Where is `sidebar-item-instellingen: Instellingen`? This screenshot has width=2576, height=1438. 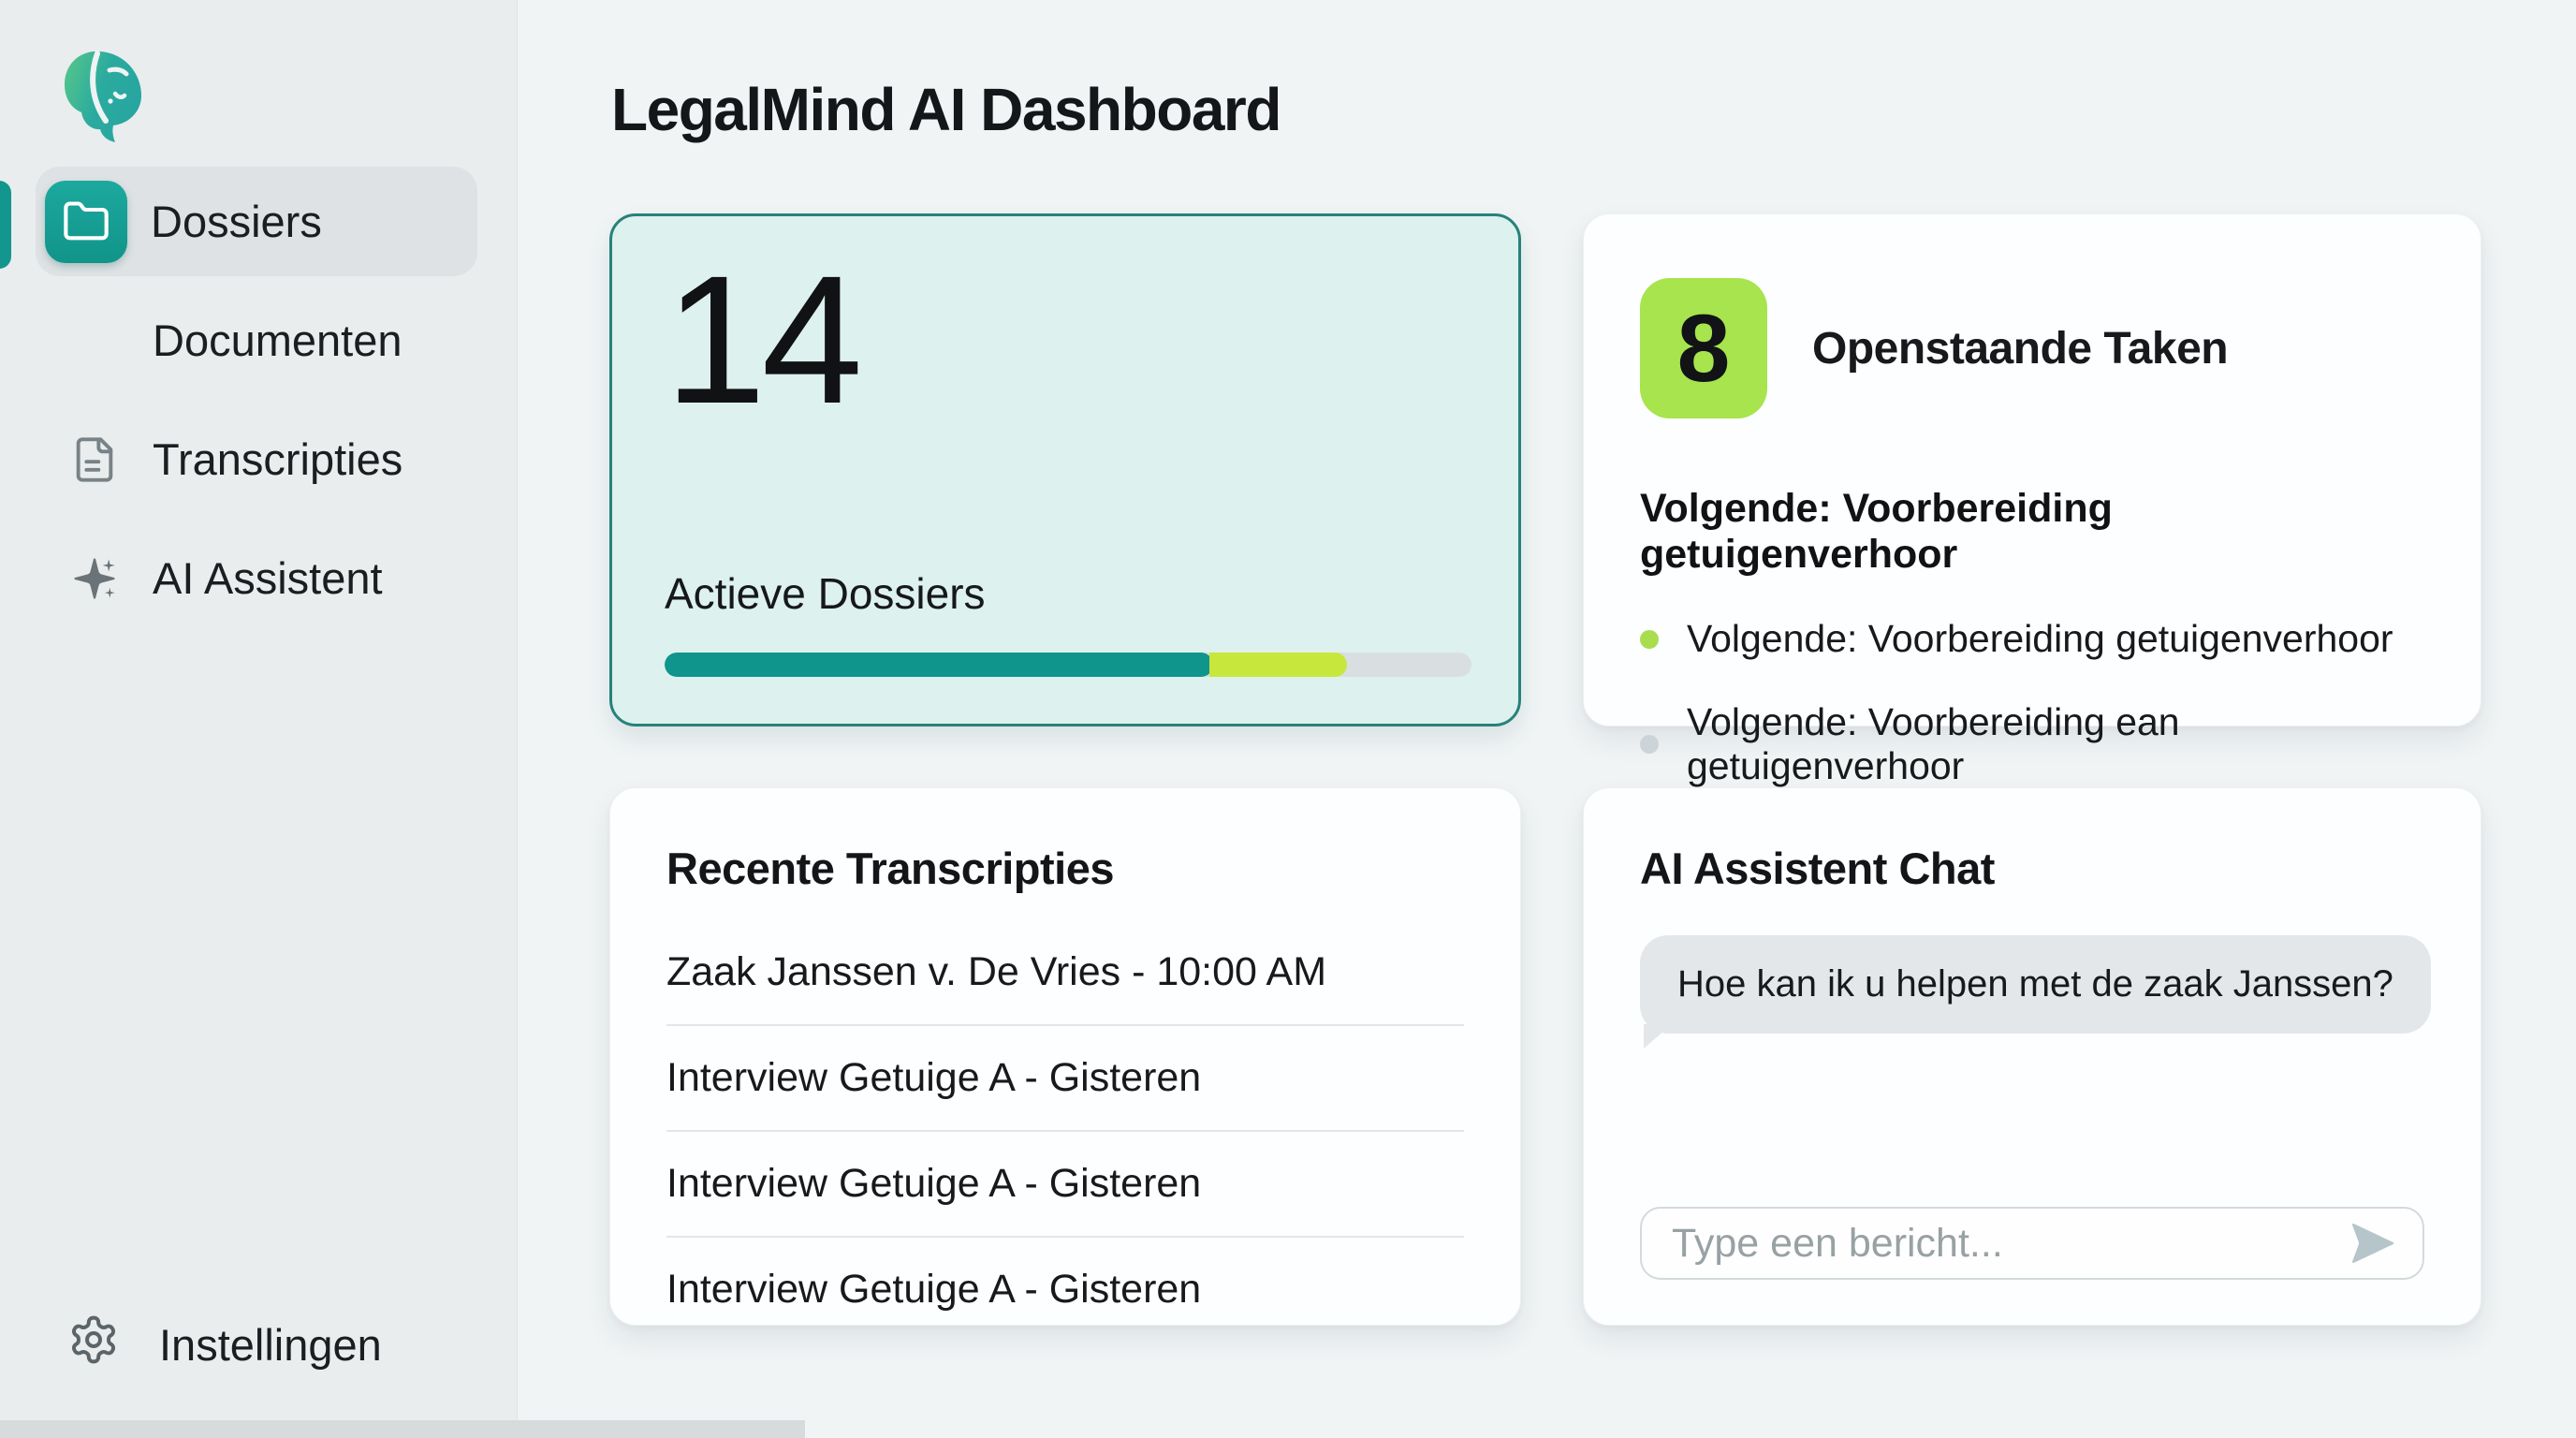
sidebar-item-instellingen: Instellingen is located at coordinates (224, 1344).